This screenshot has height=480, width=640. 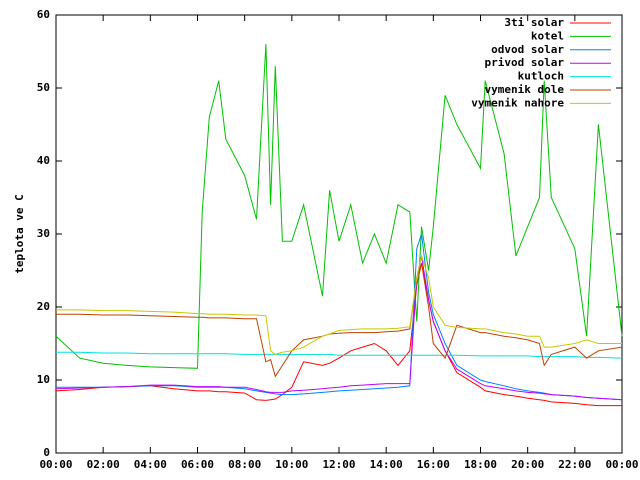 I want to click on legend-label: kutloch, so click(x=541, y=76).